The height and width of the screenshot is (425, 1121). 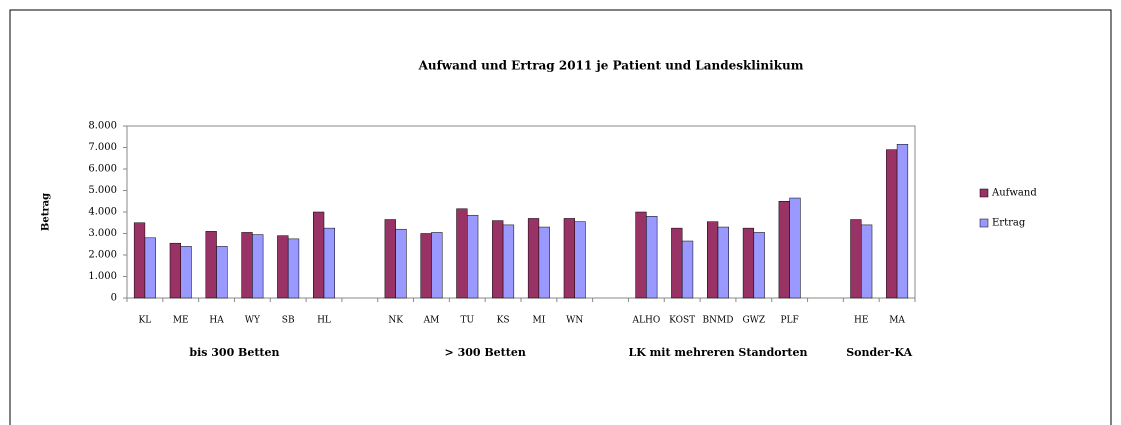 I want to click on y-tick-label: 3.000, so click(x=102, y=233).